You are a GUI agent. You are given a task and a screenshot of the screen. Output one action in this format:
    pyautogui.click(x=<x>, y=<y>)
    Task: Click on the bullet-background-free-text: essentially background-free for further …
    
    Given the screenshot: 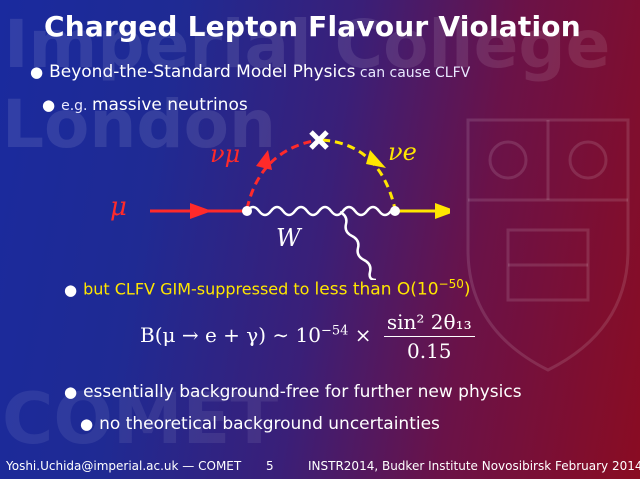 What is the action you would take?
    pyautogui.click(x=302, y=392)
    